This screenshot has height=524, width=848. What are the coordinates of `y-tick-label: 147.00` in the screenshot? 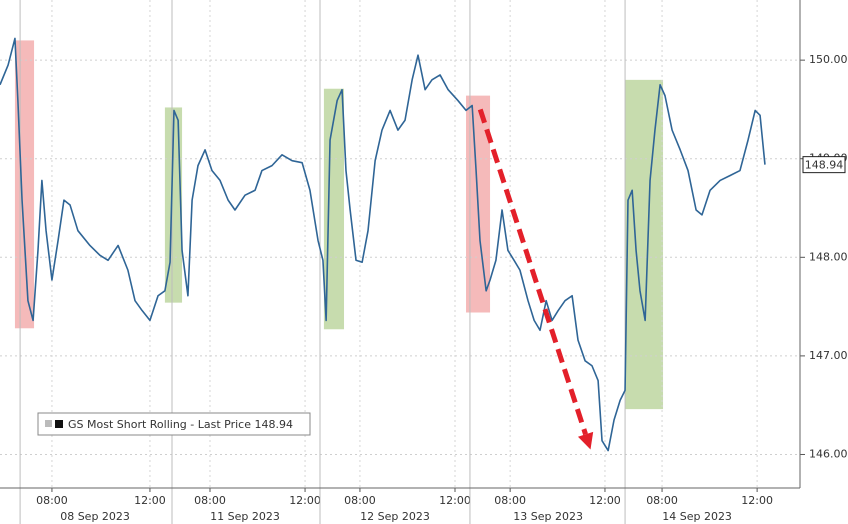 It's located at (828, 355).